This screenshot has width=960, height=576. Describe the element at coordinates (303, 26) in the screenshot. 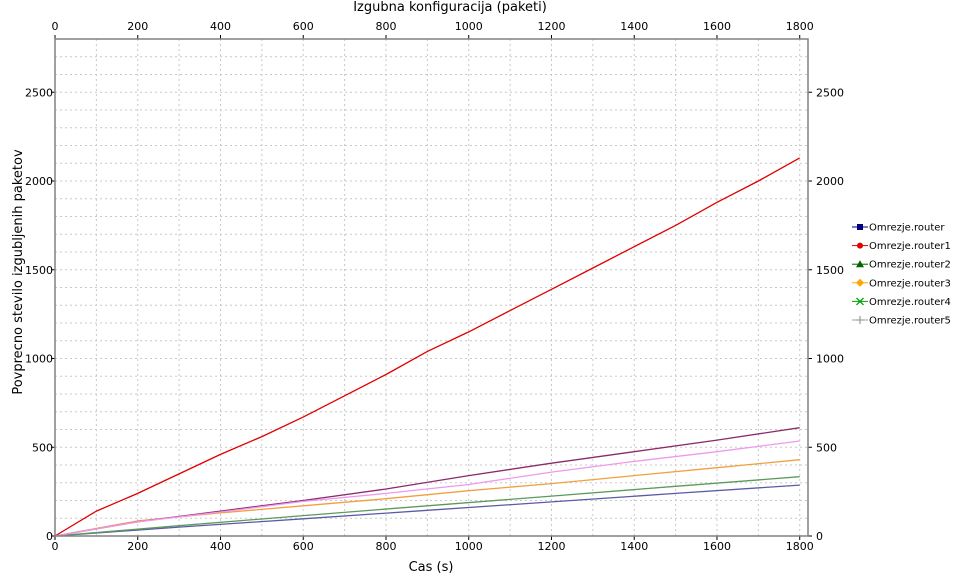

I see `x2-tick-label: 600` at that location.